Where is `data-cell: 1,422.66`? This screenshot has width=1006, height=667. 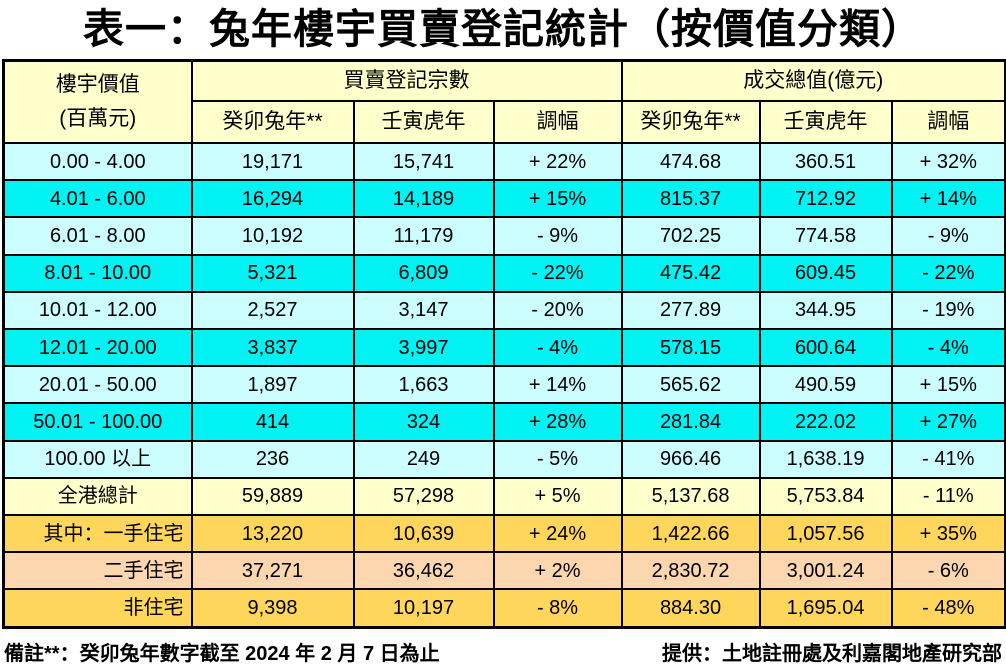
data-cell: 1,422.66 is located at coordinates (690, 534).